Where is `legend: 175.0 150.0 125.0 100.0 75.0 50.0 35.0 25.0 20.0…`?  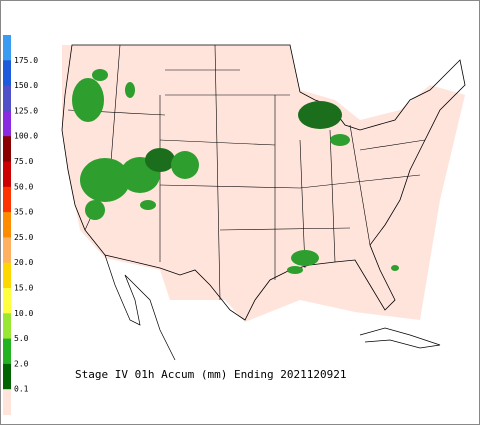 legend: 175.0 150.0 125.0 100.0 75.0 50.0 35.0 25.0 20.0… is located at coordinates (20, 225).